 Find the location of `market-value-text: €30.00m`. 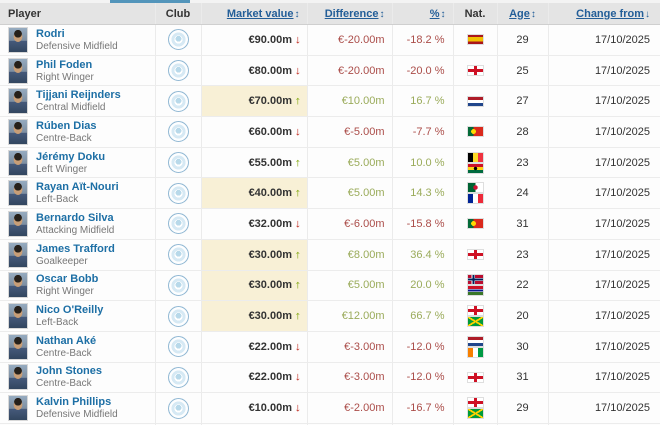

market-value-text: €30.00m is located at coordinates (270, 285).